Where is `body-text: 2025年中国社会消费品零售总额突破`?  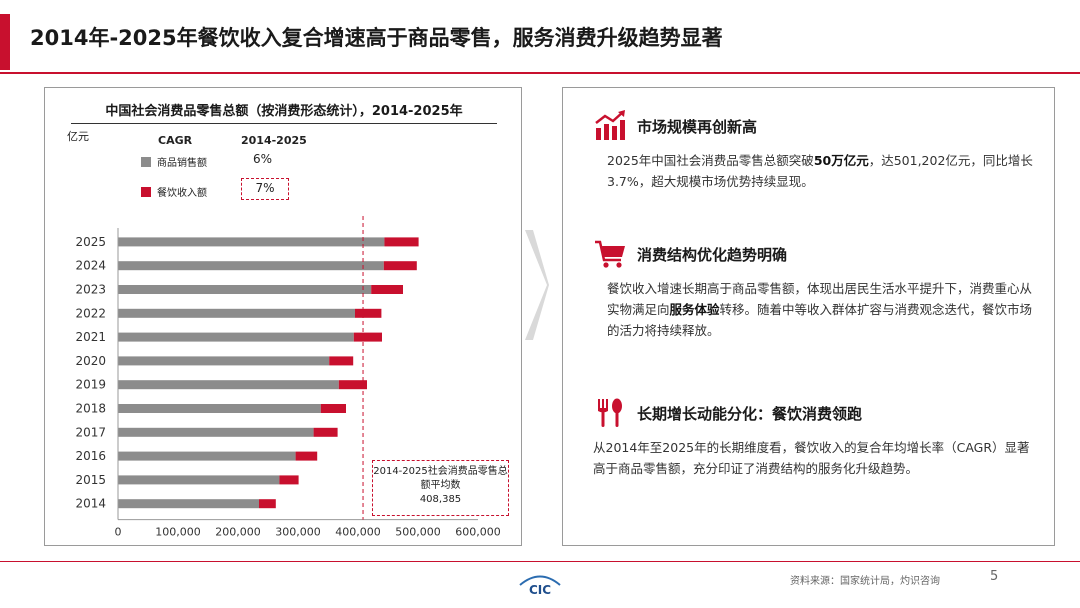
body-text: 2025年中国社会消费品零售总额突破 is located at coordinates (710, 160).